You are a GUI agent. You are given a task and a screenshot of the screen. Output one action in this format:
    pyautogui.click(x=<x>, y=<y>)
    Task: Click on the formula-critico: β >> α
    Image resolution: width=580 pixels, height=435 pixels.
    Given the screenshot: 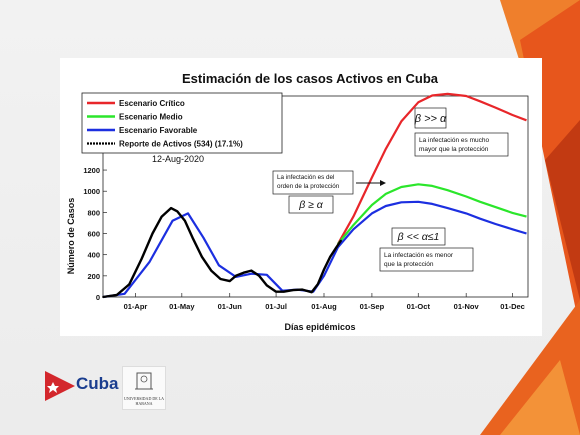 What is the action you would take?
    pyautogui.click(x=430, y=119)
    